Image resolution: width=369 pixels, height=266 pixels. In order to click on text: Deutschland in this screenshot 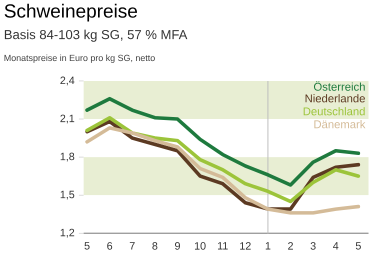, I will do `click(334, 111)`.